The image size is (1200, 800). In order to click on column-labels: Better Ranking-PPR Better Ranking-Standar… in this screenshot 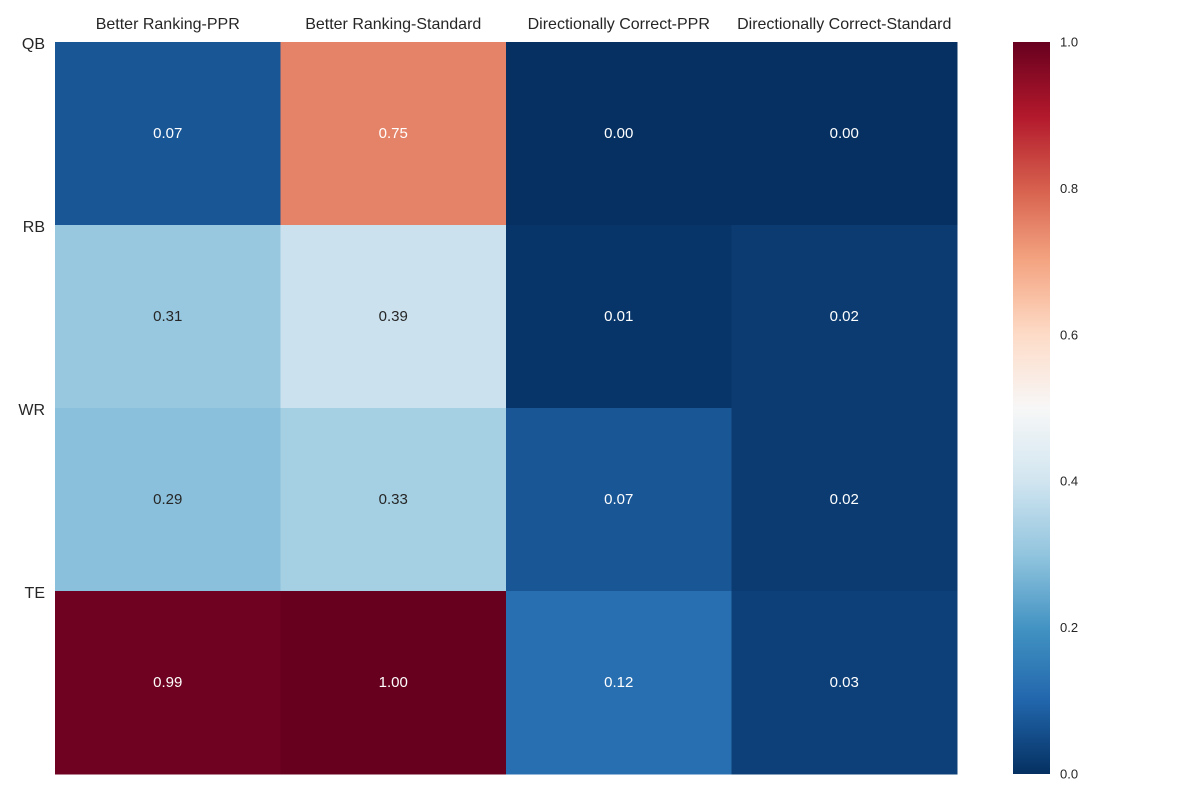, I will do `click(524, 24)`.